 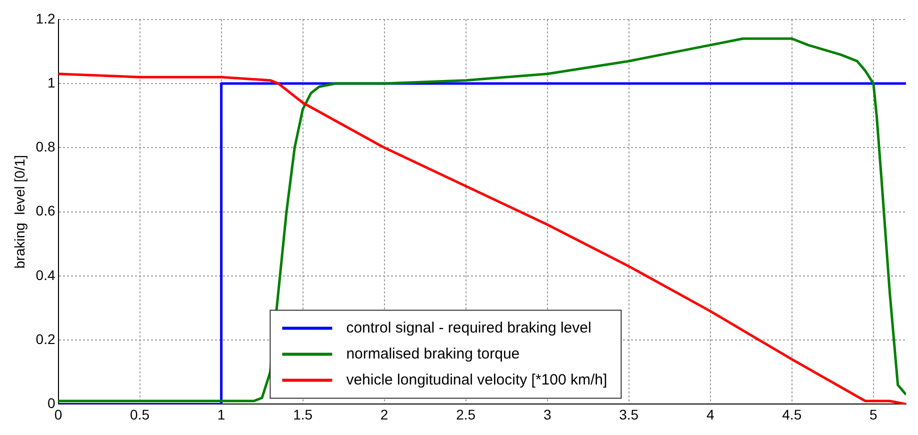 I want to click on y-tick-label: 0.2, so click(x=46, y=338).